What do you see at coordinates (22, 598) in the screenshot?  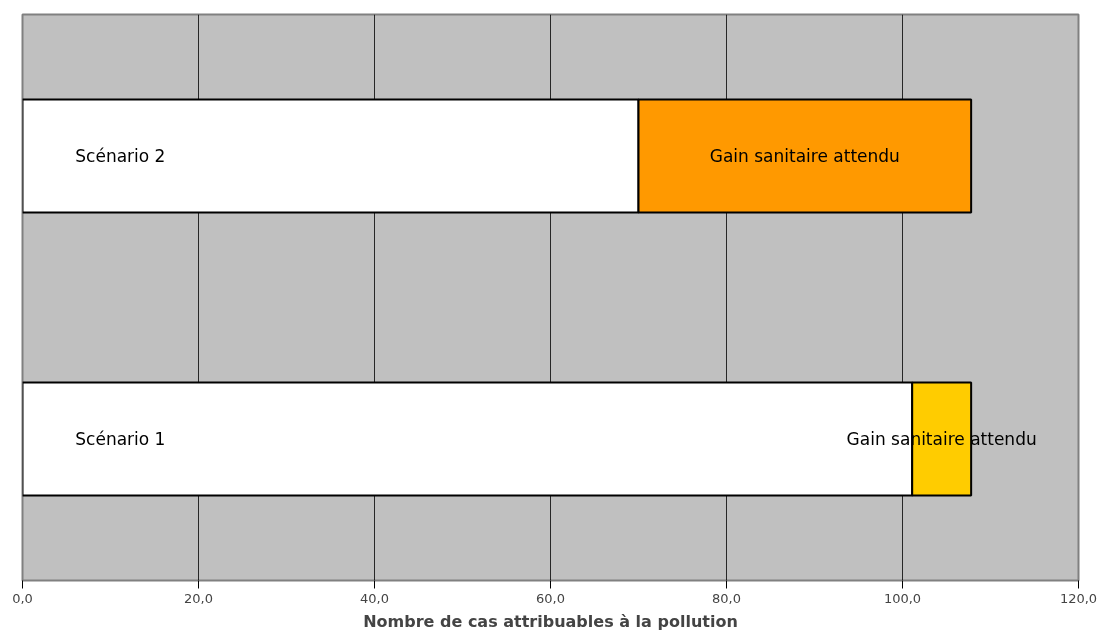 I see `x-tick-label: 0,0` at bounding box center [22, 598].